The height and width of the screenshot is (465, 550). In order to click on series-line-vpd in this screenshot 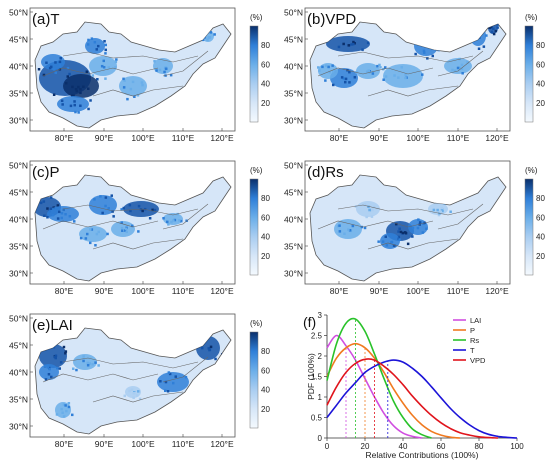, I will do `click(412, 398)`.